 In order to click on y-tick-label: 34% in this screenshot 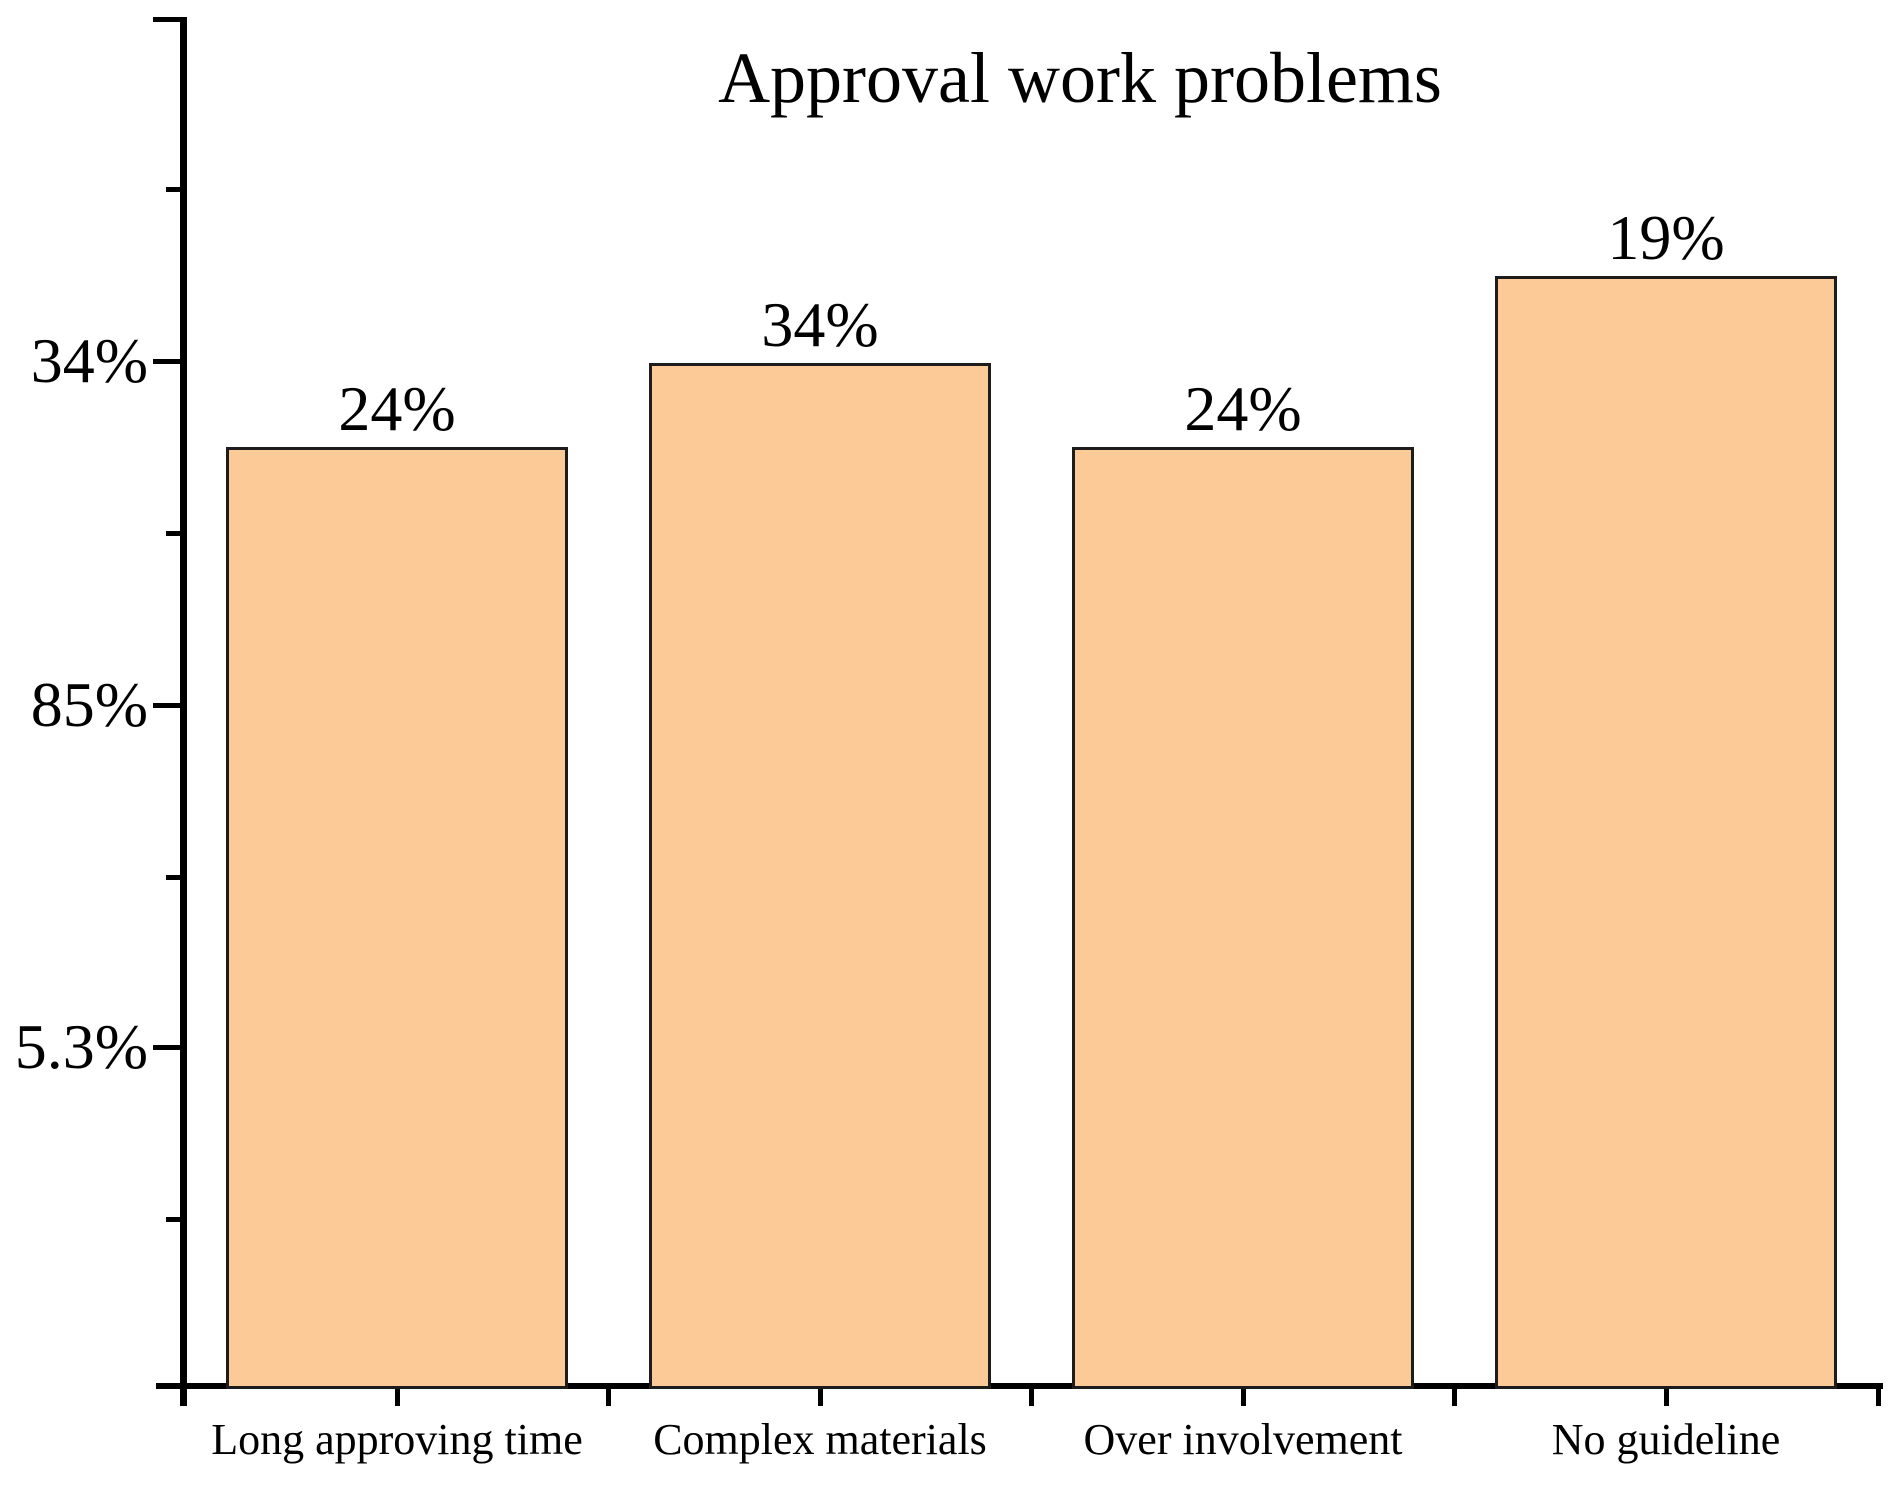, I will do `click(89, 360)`.